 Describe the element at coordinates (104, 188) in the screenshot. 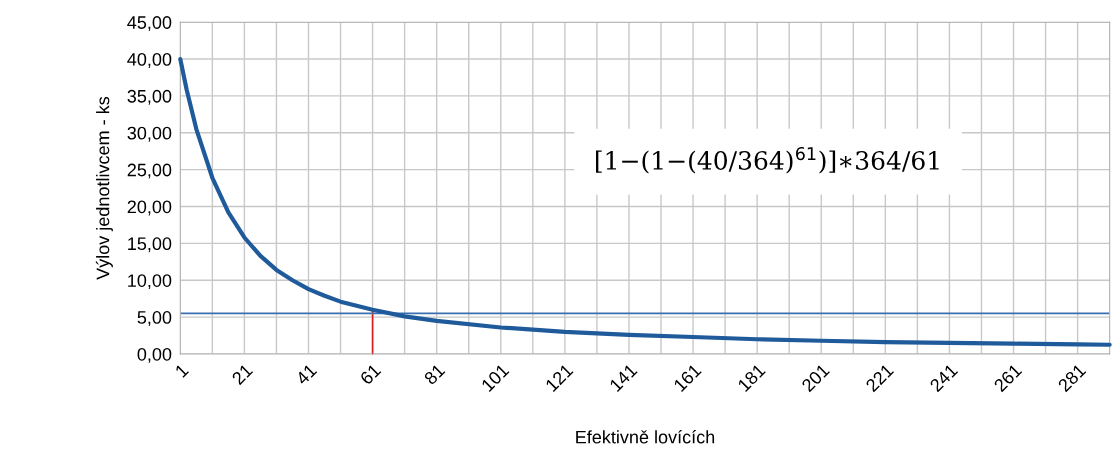

I see `y-axis-title: Výlov jednotlivcem - ks` at that location.